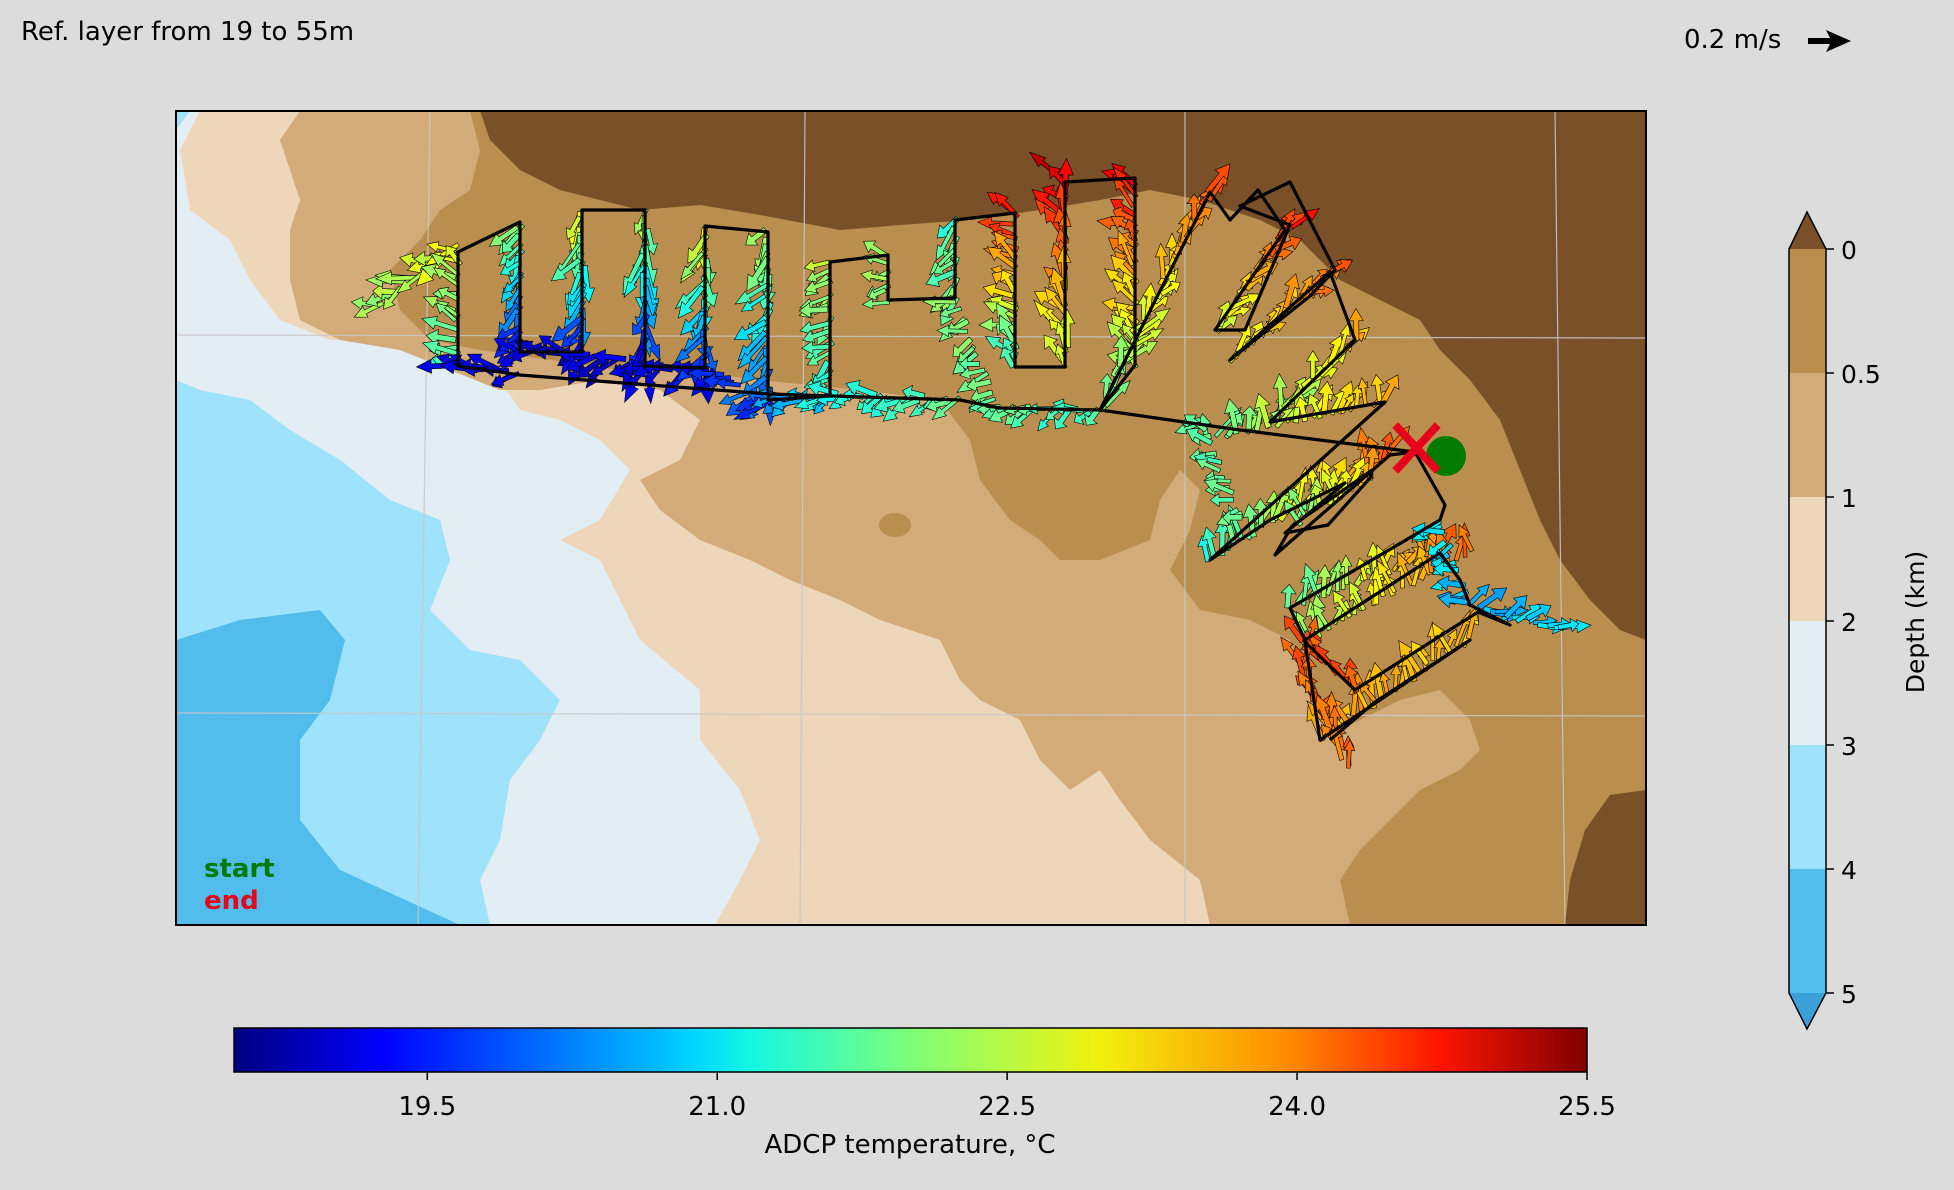 The image size is (1954, 1190). Describe the element at coordinates (1297, 1107) in the screenshot. I see `temperature-tick-label: 24.0` at that location.